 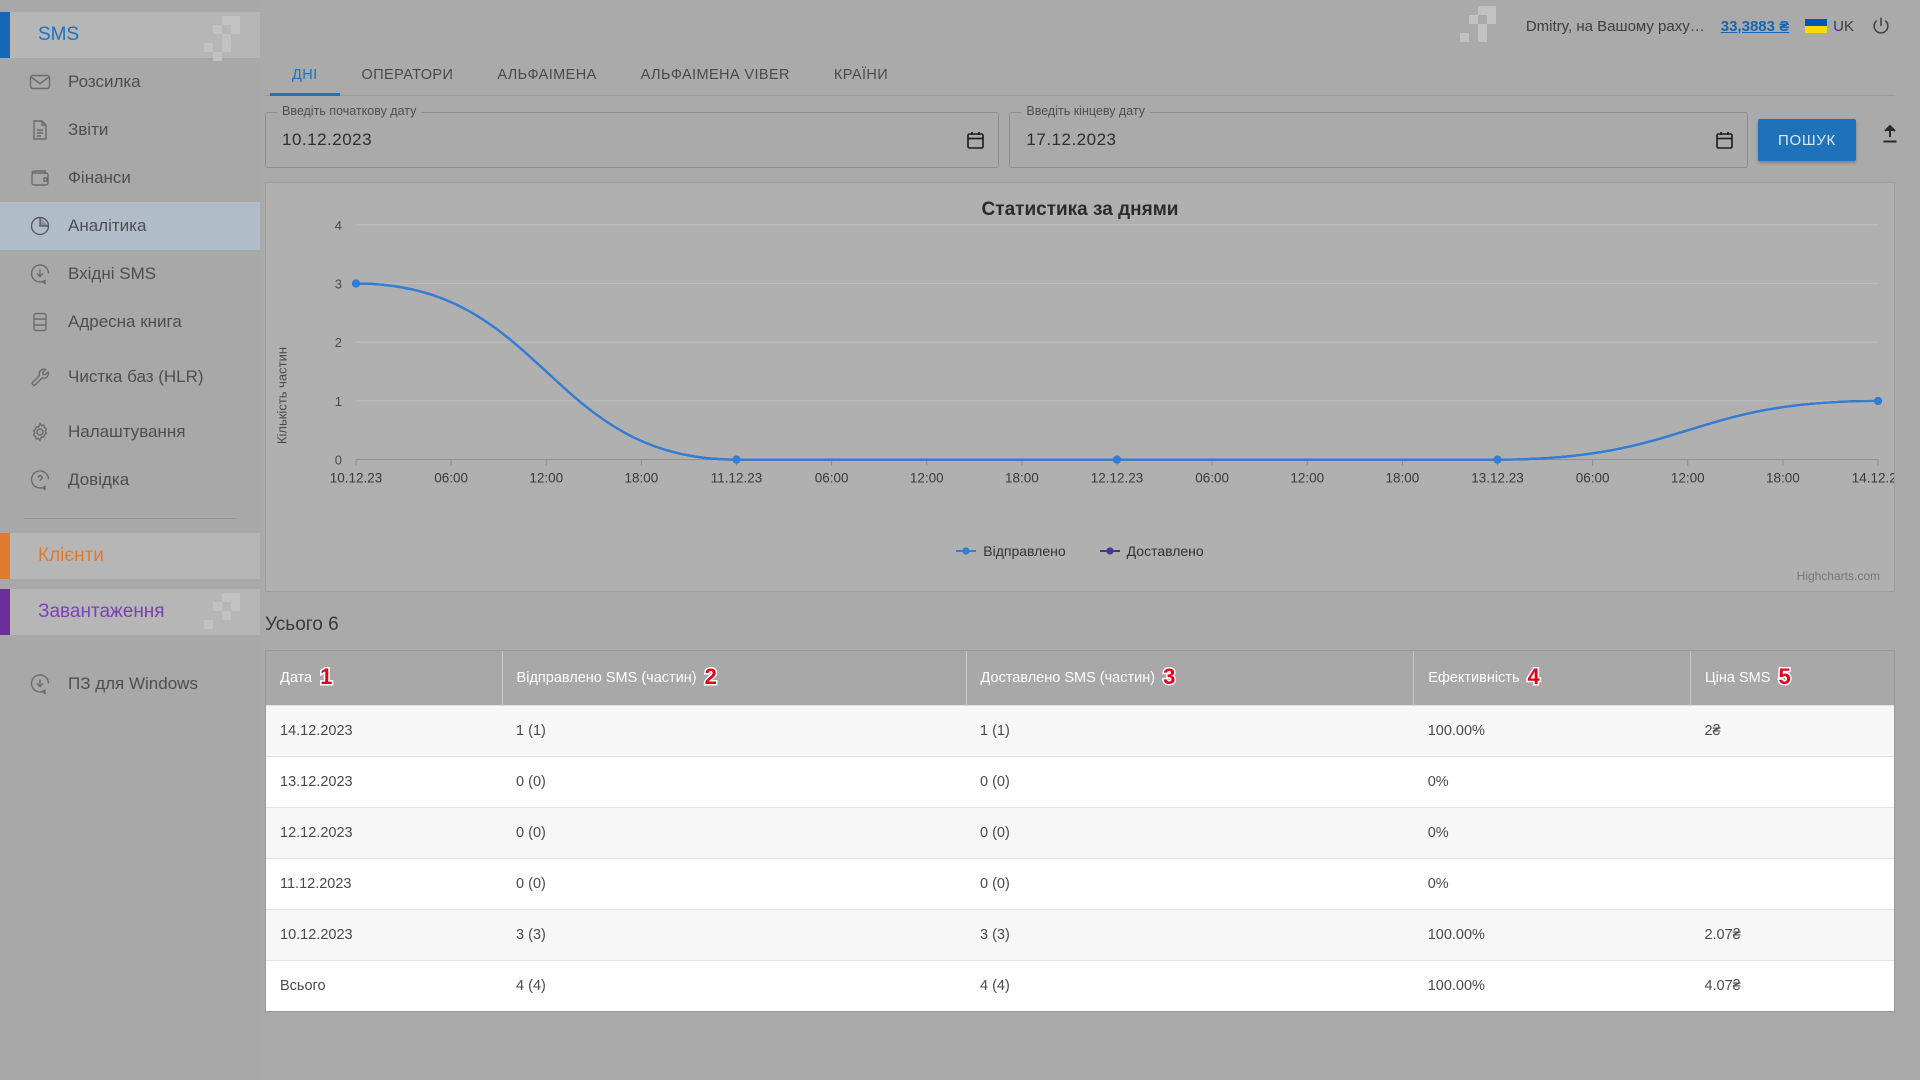 I want to click on sidebar-item-vhidni-sms: Вхідні SMS, so click(x=130, y=274).